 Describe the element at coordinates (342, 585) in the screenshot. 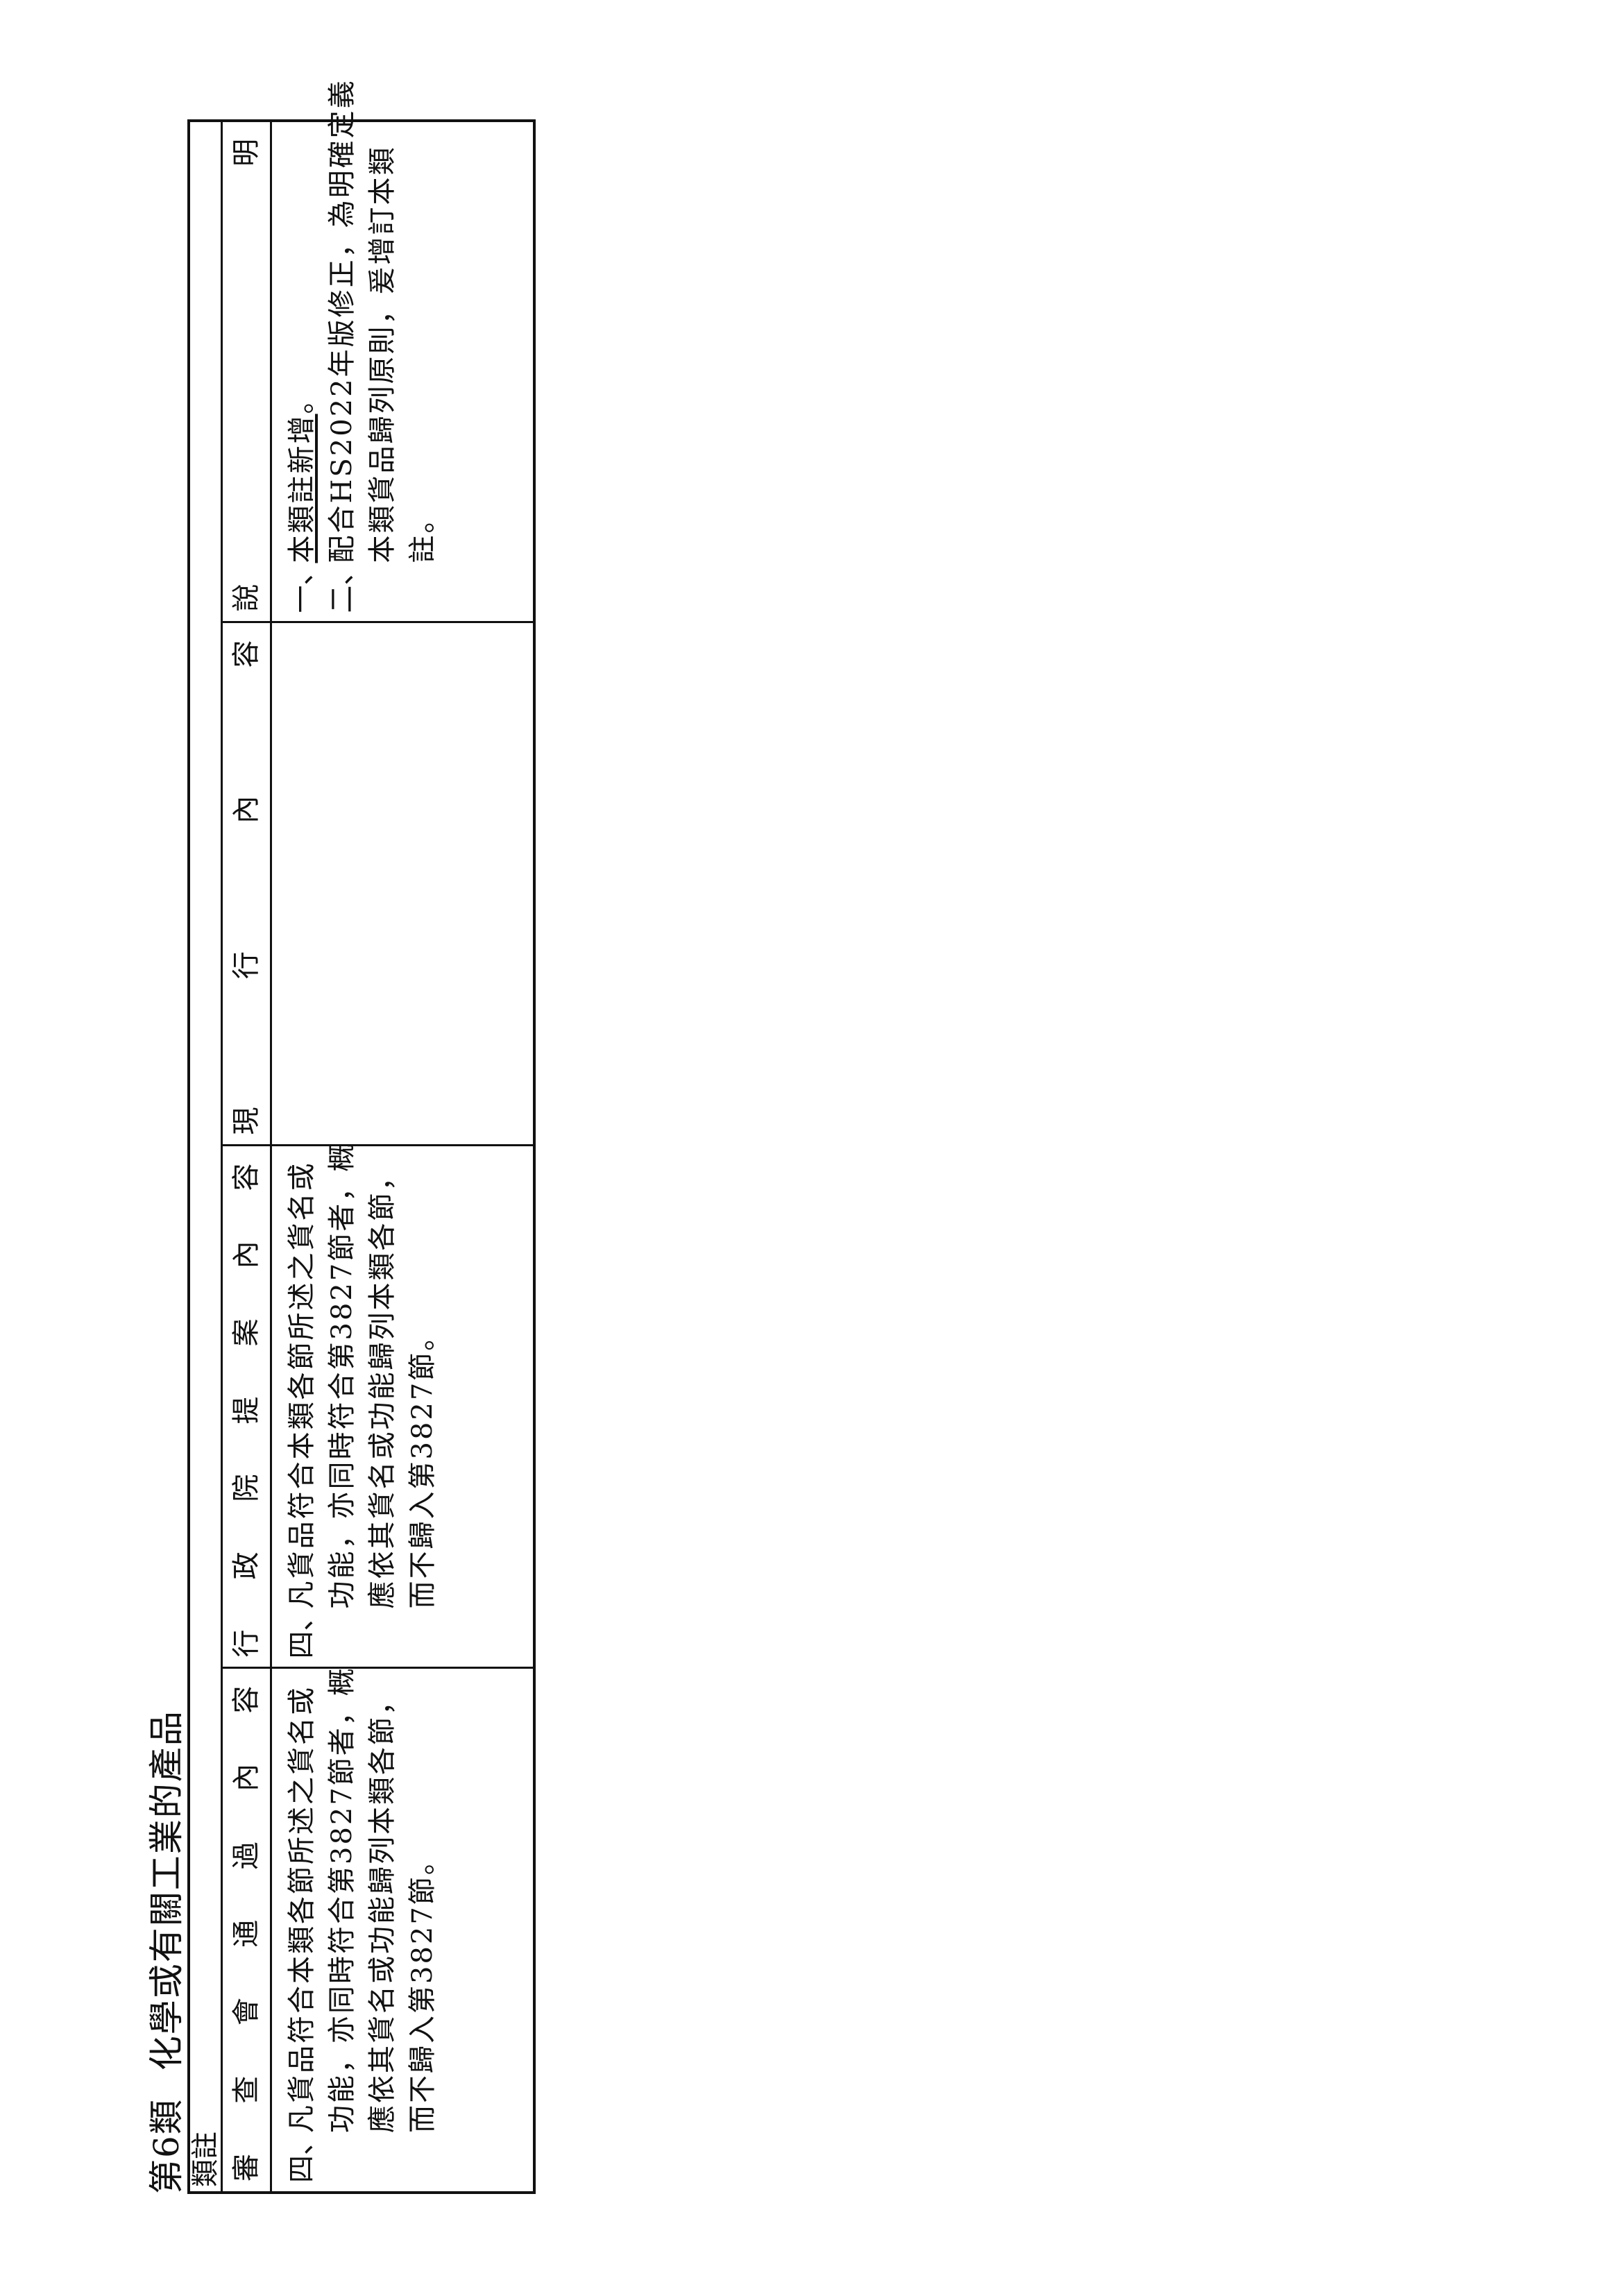

I see `item-label: 二、` at that location.